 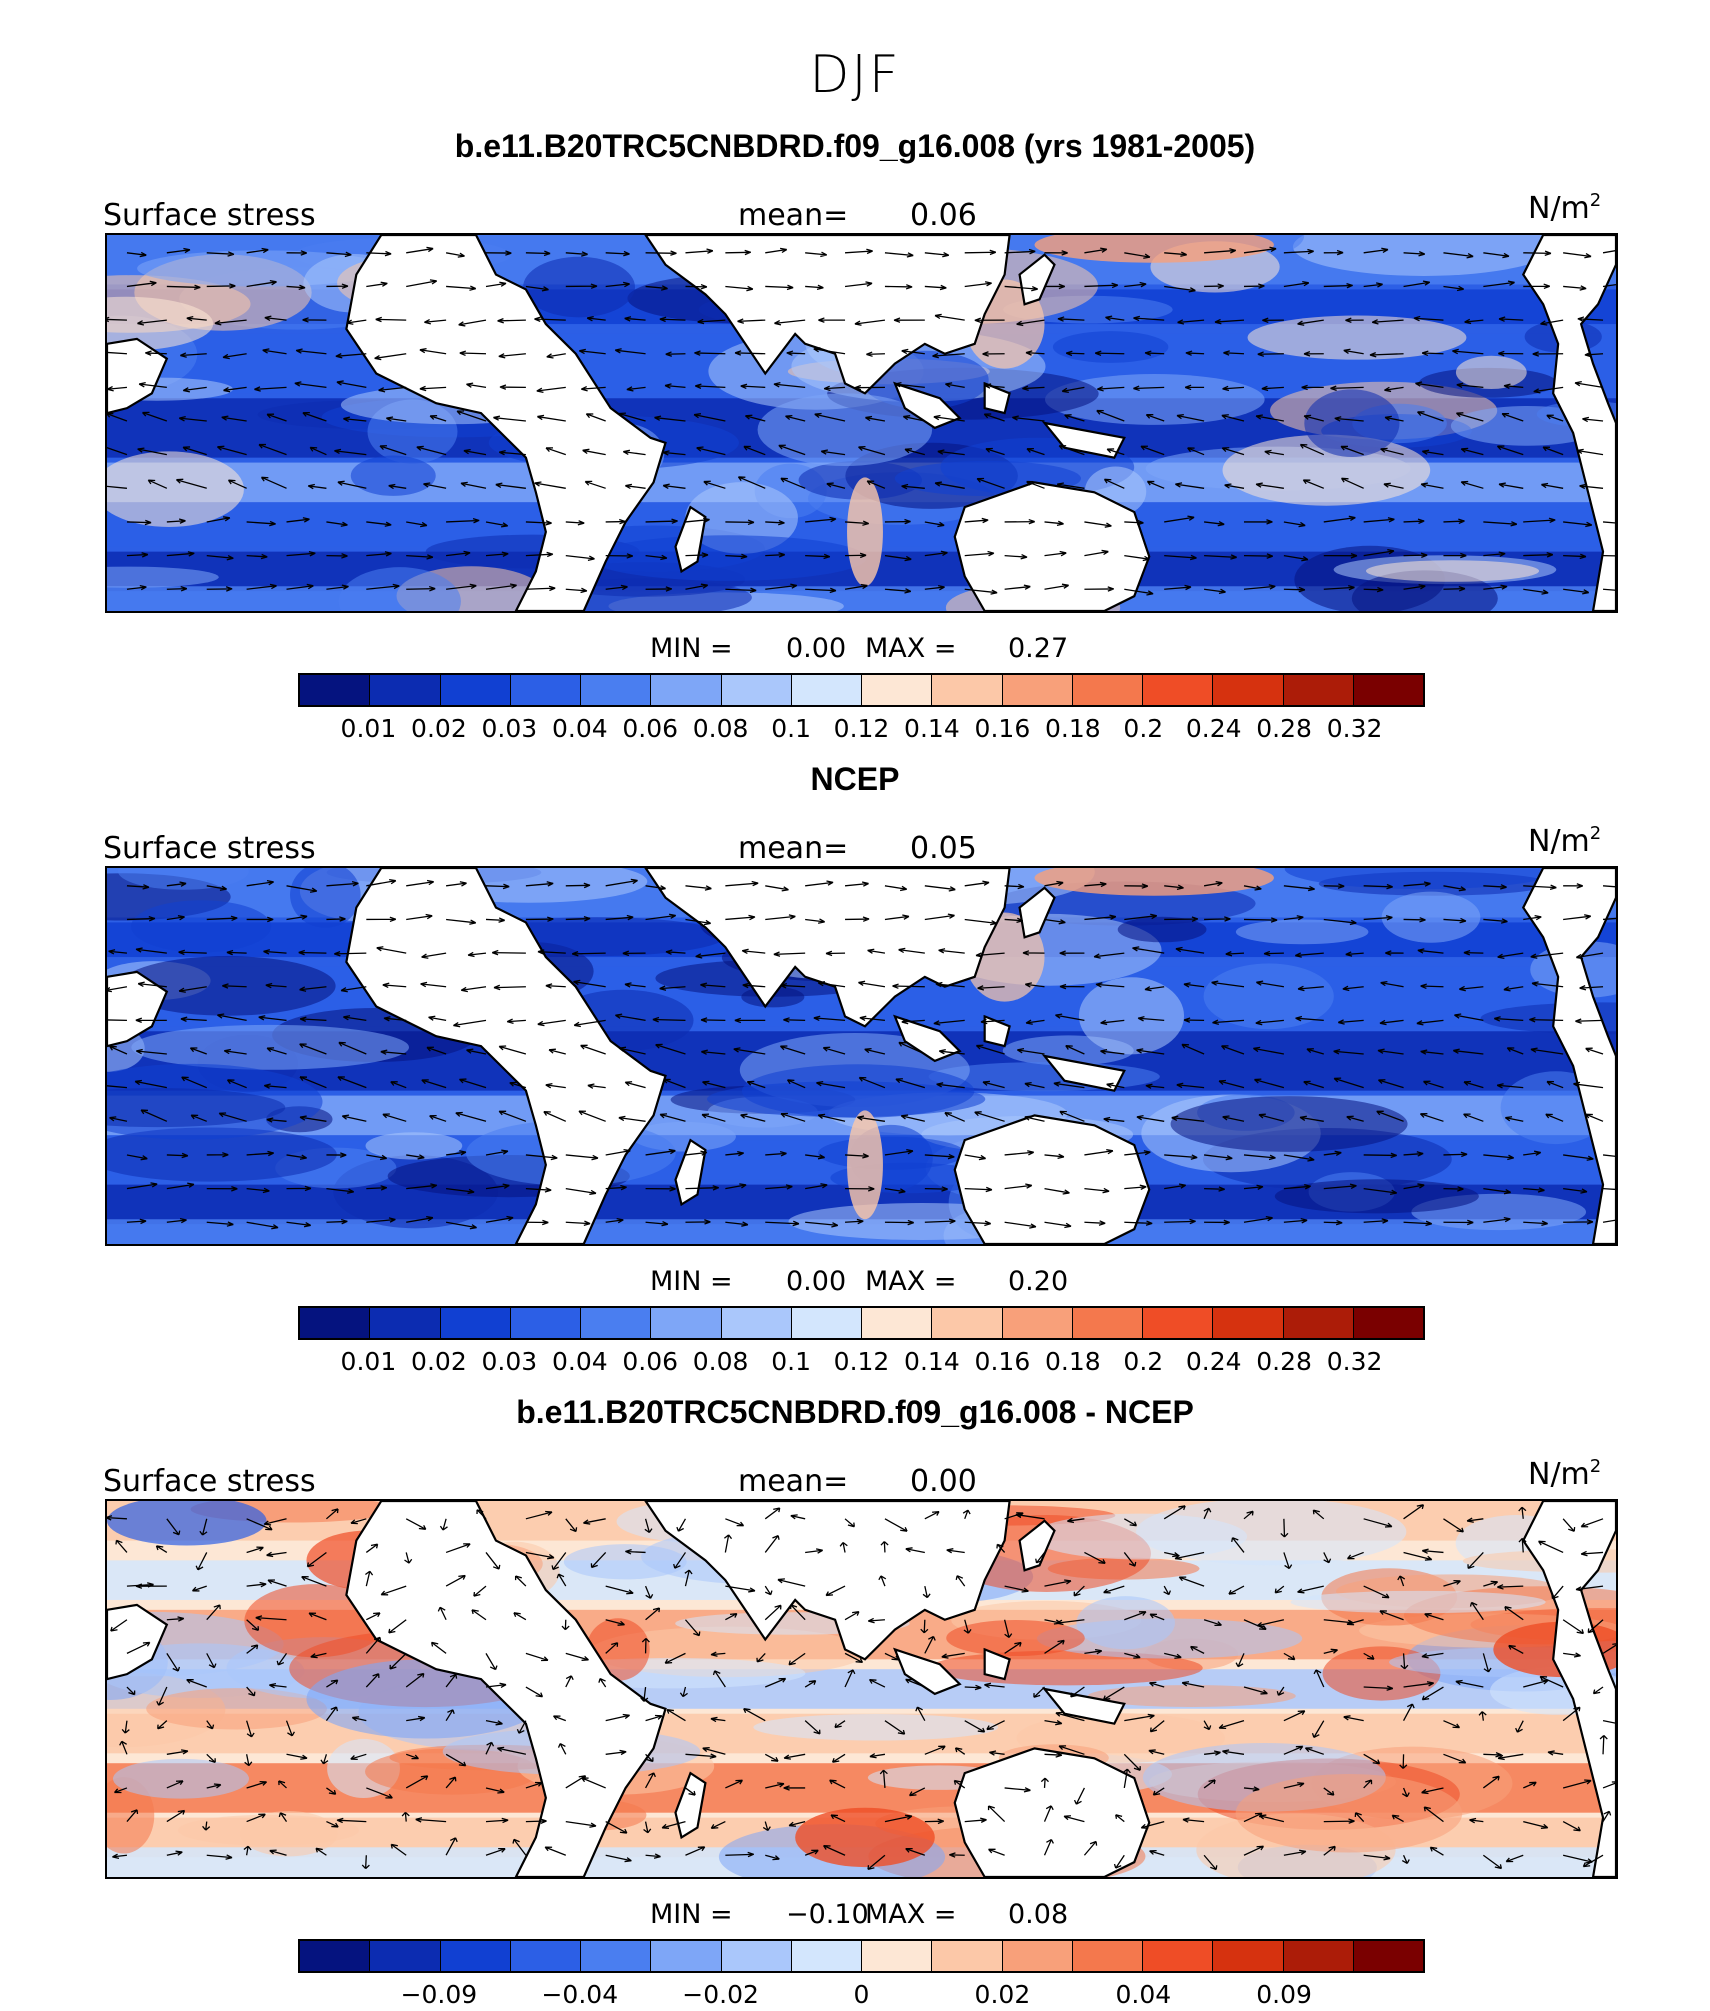 What do you see at coordinates (816, 648) in the screenshot?
I see `min-value: 0.00` at bounding box center [816, 648].